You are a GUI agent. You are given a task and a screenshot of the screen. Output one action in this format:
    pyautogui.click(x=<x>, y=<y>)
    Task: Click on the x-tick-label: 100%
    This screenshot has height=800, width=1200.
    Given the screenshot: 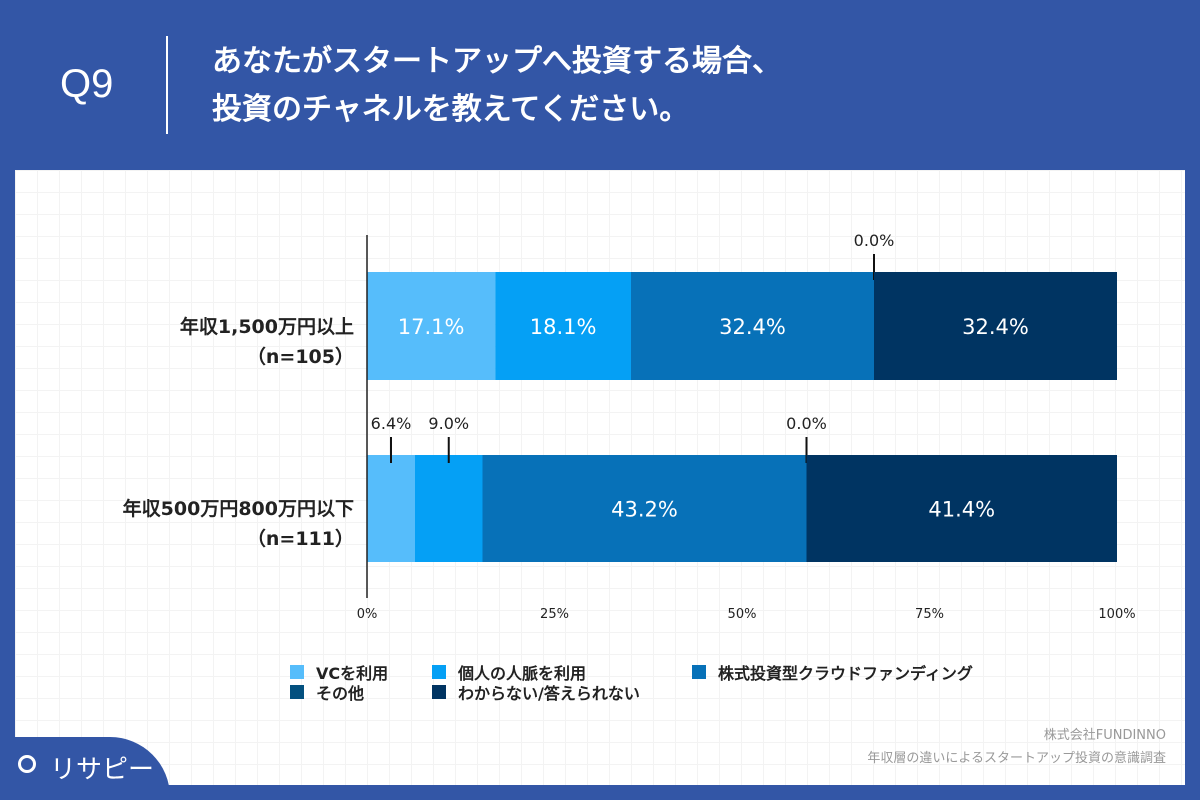 What is the action you would take?
    pyautogui.click(x=1116, y=614)
    